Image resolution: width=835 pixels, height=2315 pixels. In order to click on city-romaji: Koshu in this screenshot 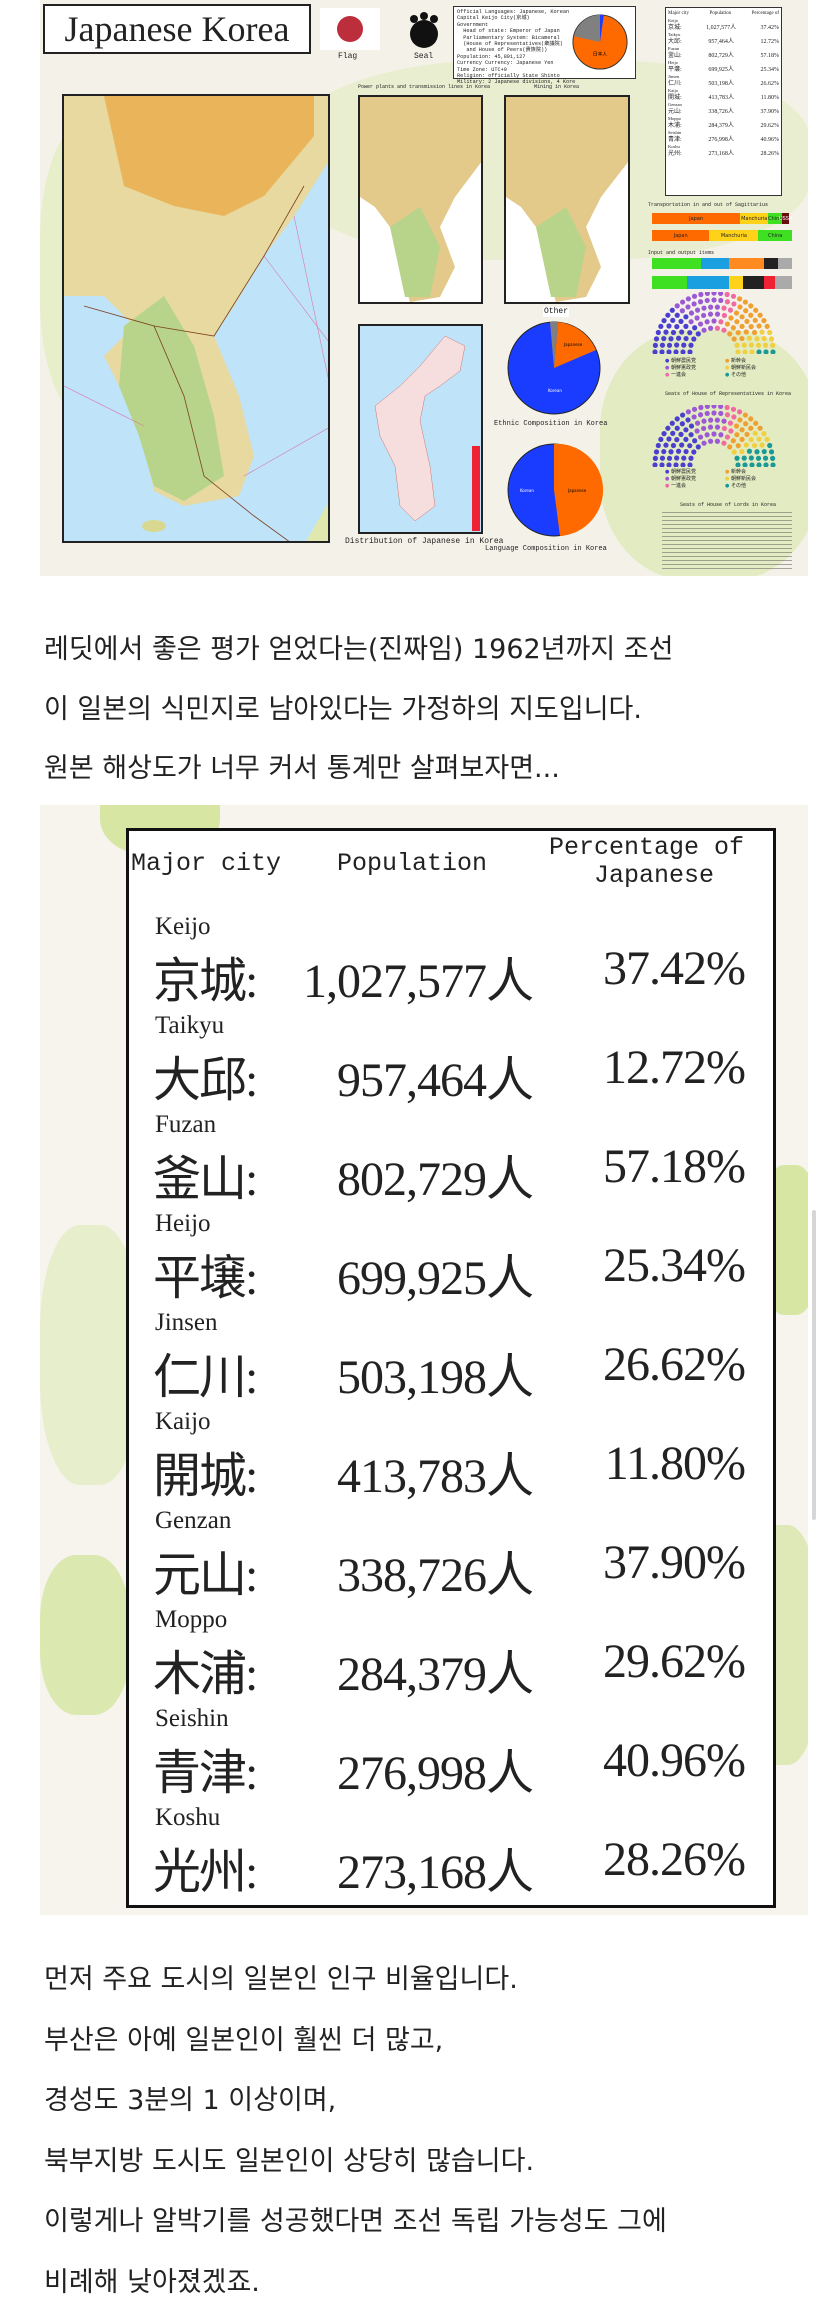, I will do `click(188, 1817)`.